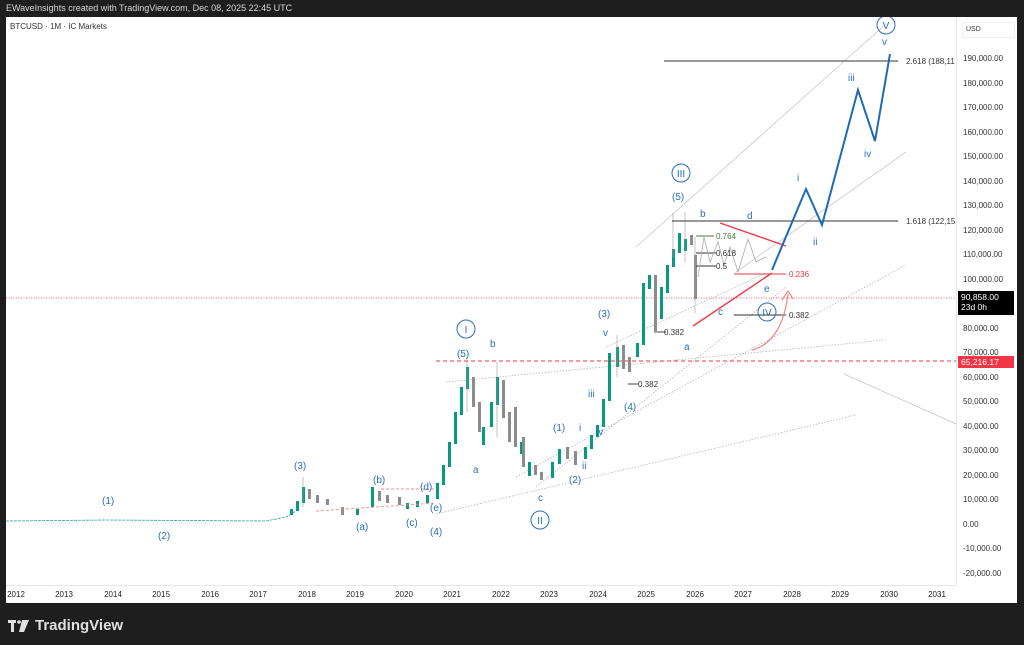 Image resolution: width=1024 pixels, height=645 pixels. What do you see at coordinates (64, 594) in the screenshot?
I see `year-tick: 2013` at bounding box center [64, 594].